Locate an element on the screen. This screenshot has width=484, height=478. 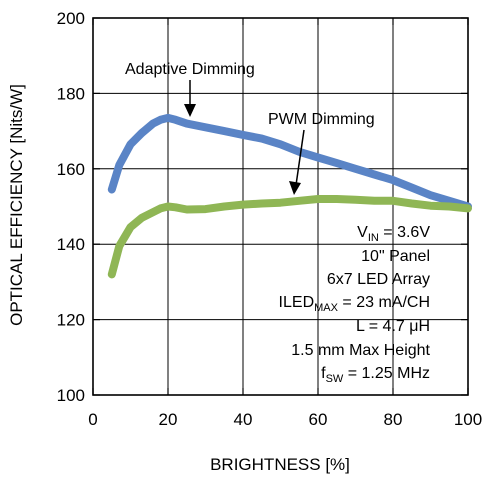
y-tick-label: 160 is located at coordinates (71, 169).